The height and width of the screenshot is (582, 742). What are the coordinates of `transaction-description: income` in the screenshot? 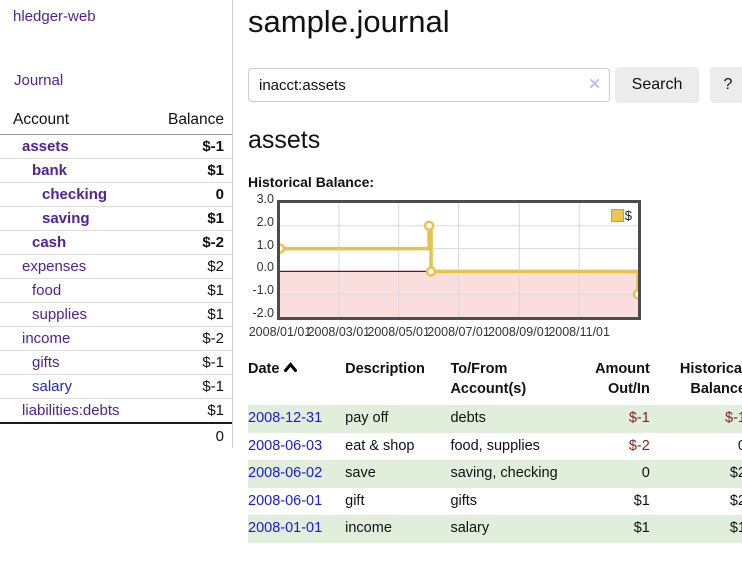 It's located at (398, 529).